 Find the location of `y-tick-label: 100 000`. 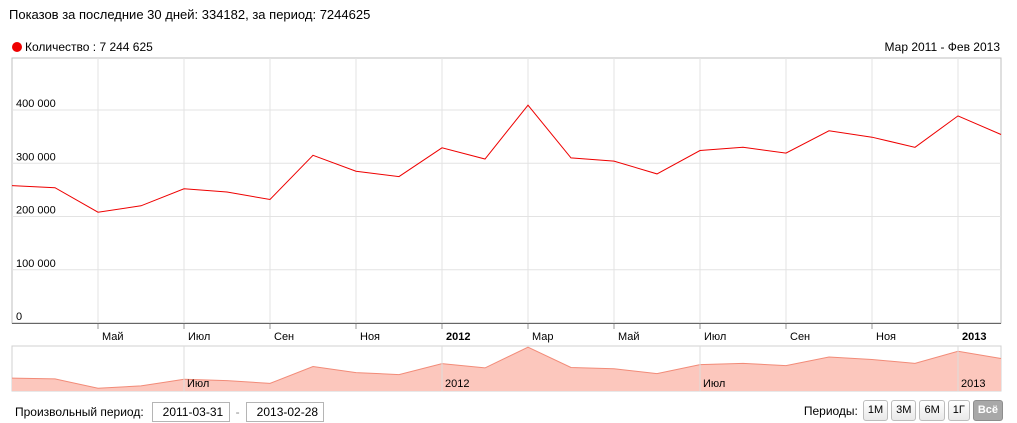

y-tick-label: 100 000 is located at coordinates (36, 264).